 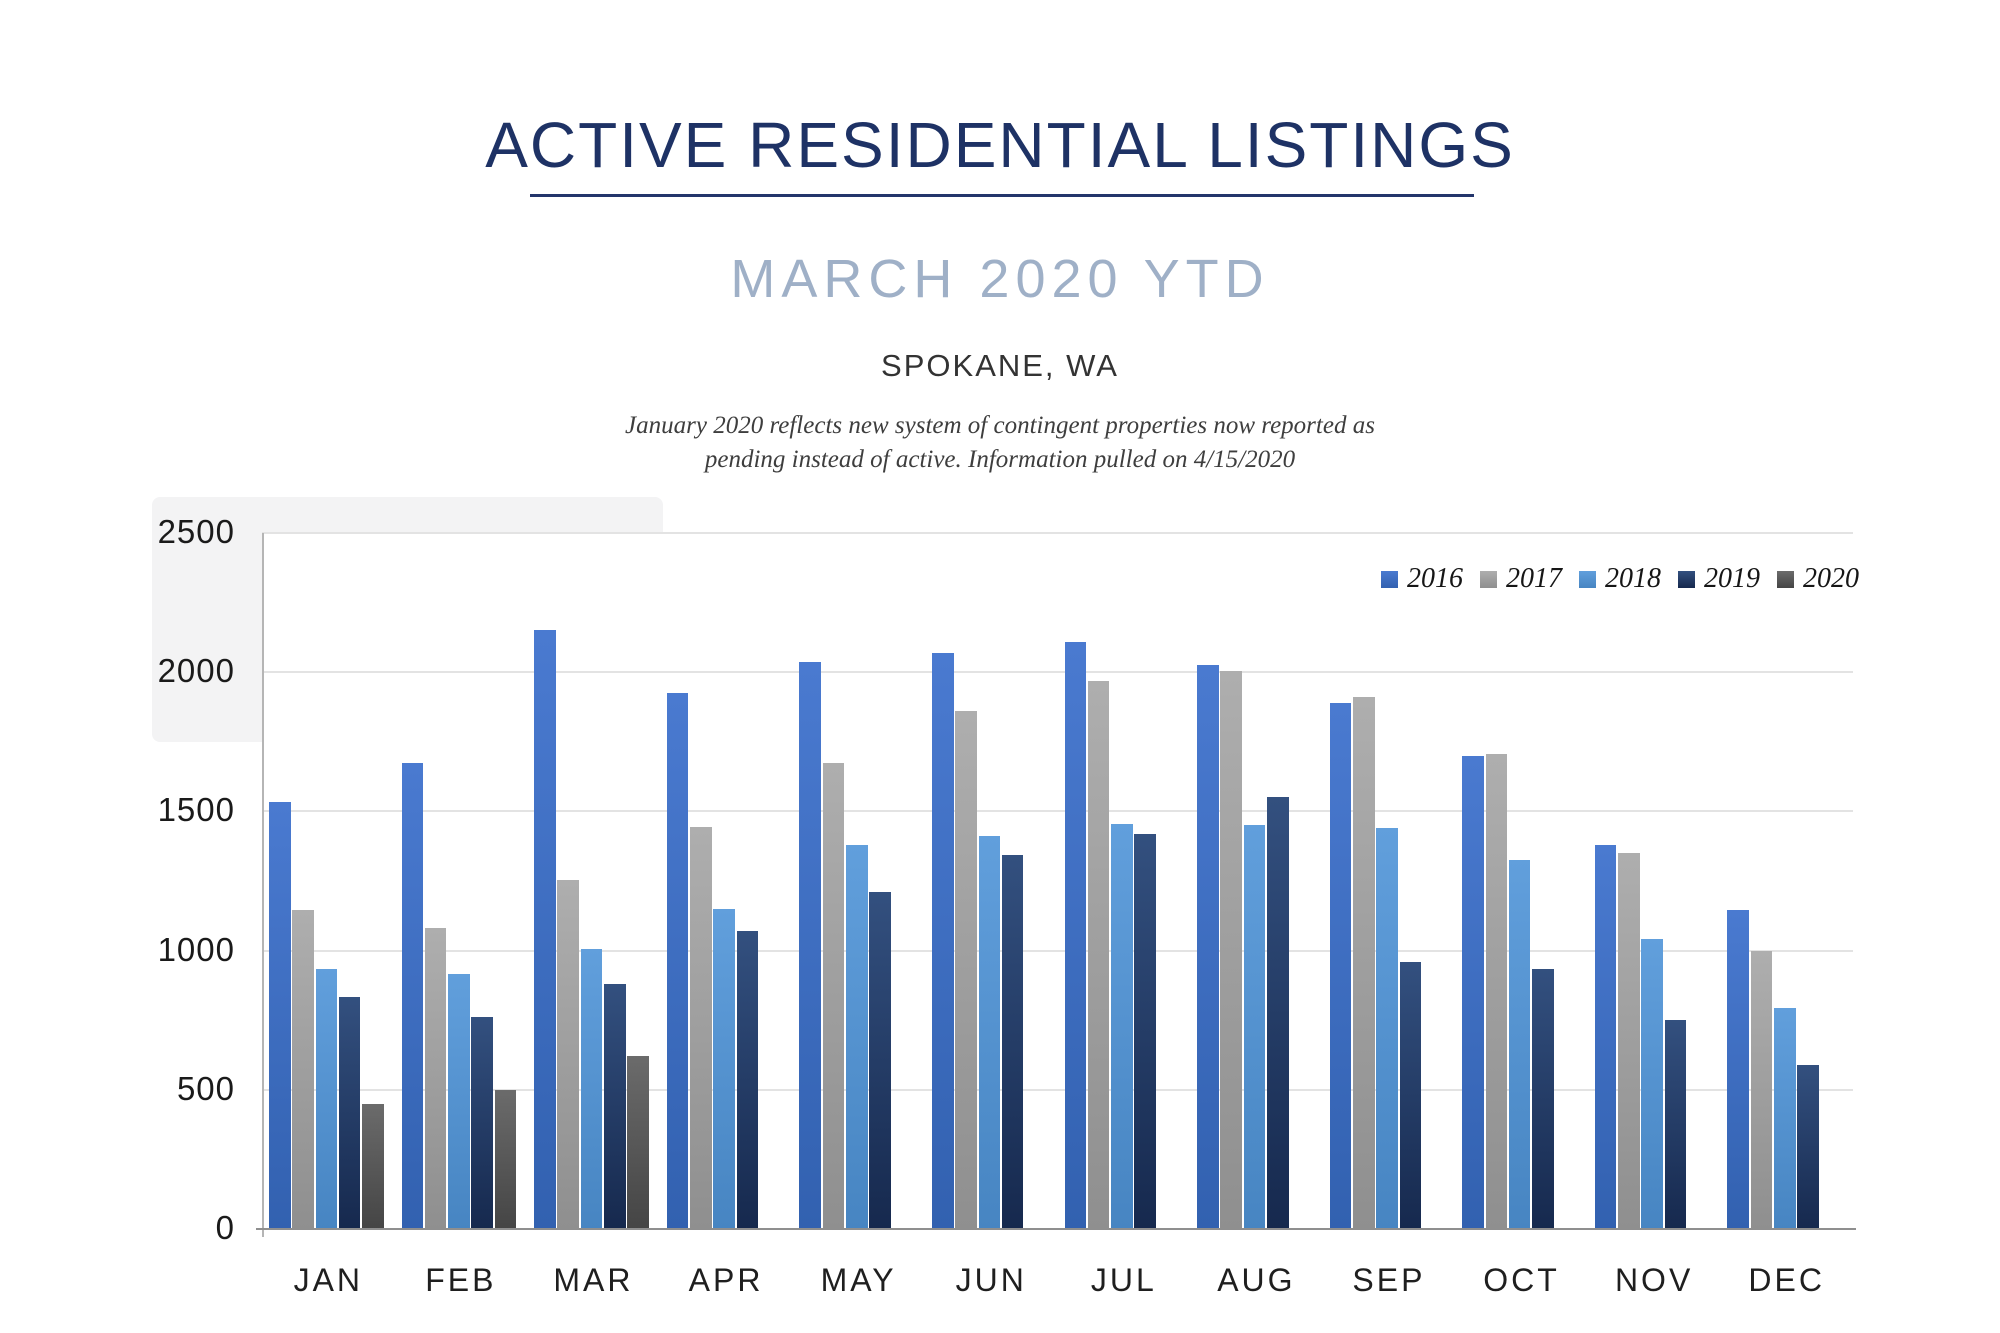 What do you see at coordinates (1256, 1280) in the screenshot?
I see `x-axis-label-aug: AUG` at bounding box center [1256, 1280].